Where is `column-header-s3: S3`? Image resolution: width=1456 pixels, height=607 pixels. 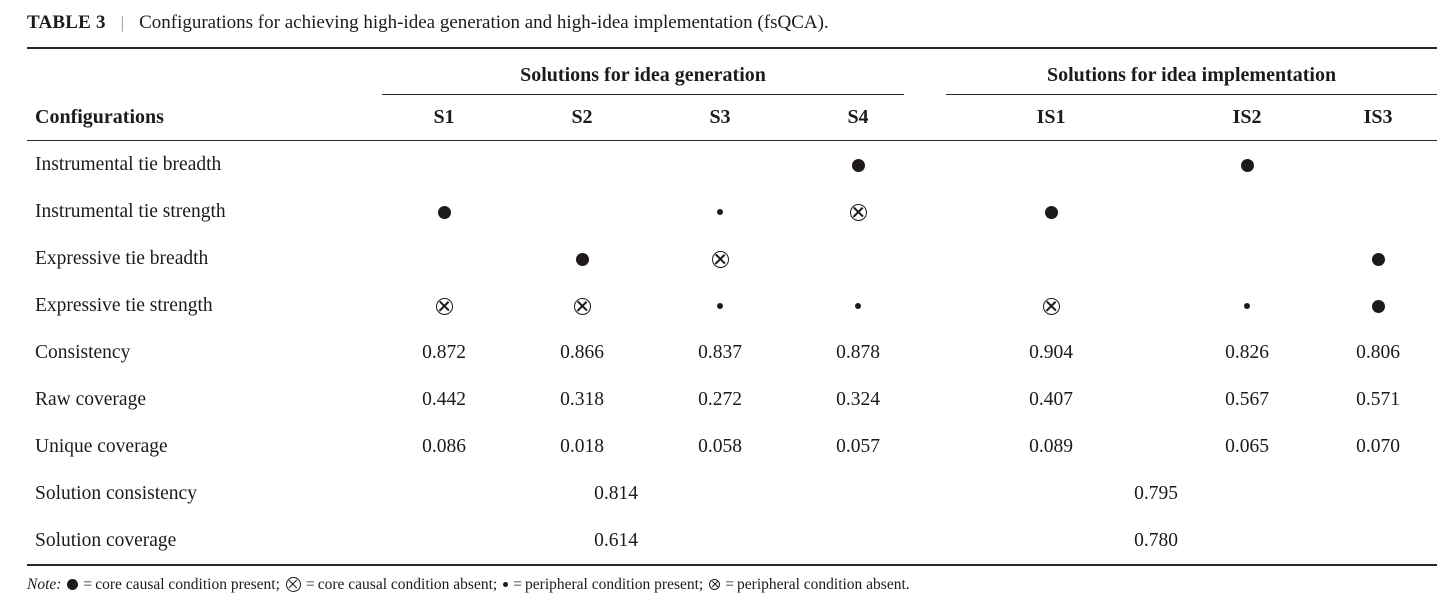
column-header-s3: S3 is located at coordinates (720, 118).